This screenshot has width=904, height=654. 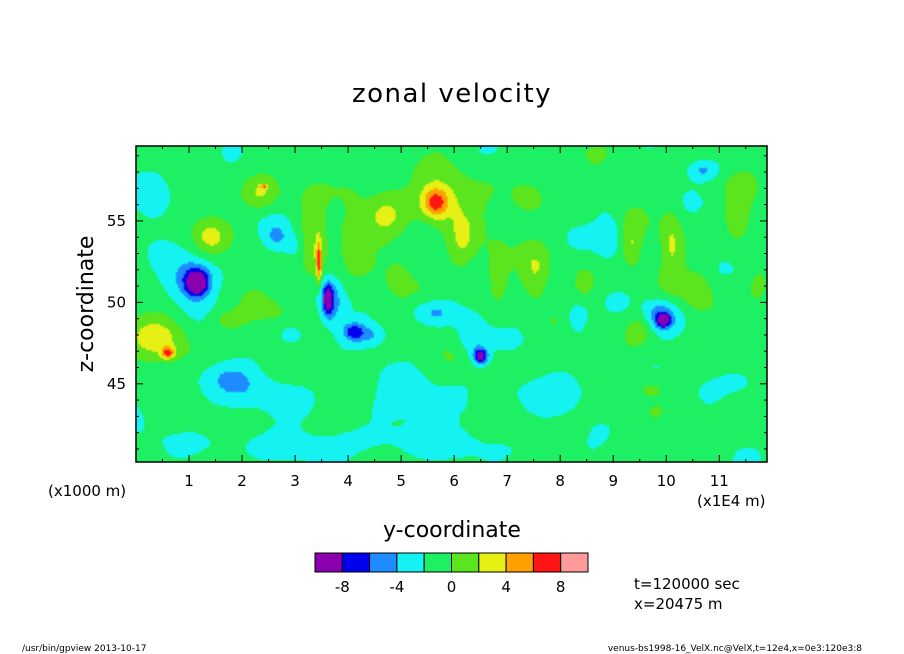 I want to click on footer-left: /usr/bin/gpview 2013-10-17, so click(x=84, y=649).